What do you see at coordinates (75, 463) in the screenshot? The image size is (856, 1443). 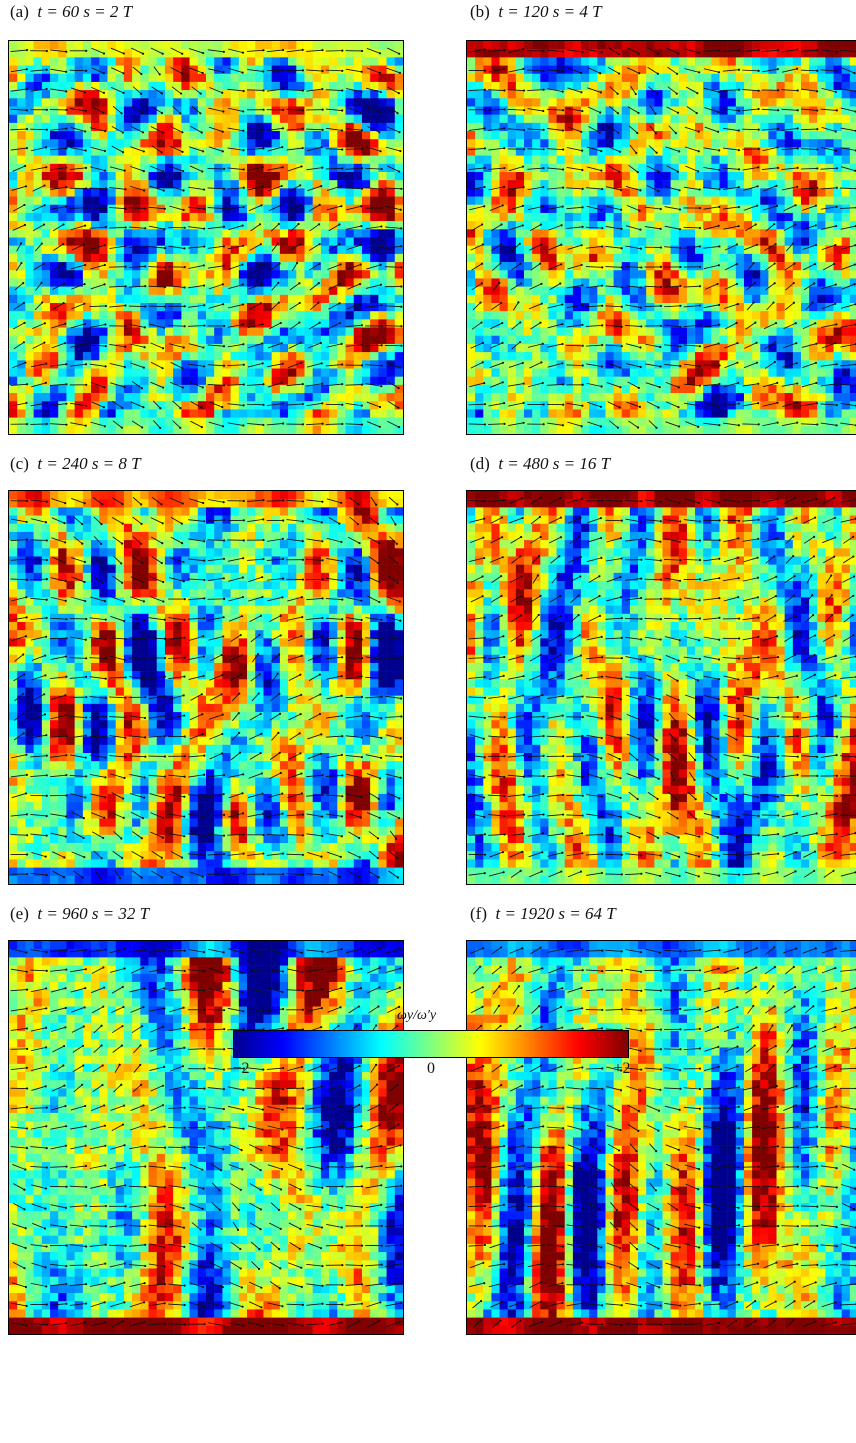 I see `panel-c-caption: (c) t = 240 s = 8 T` at bounding box center [75, 463].